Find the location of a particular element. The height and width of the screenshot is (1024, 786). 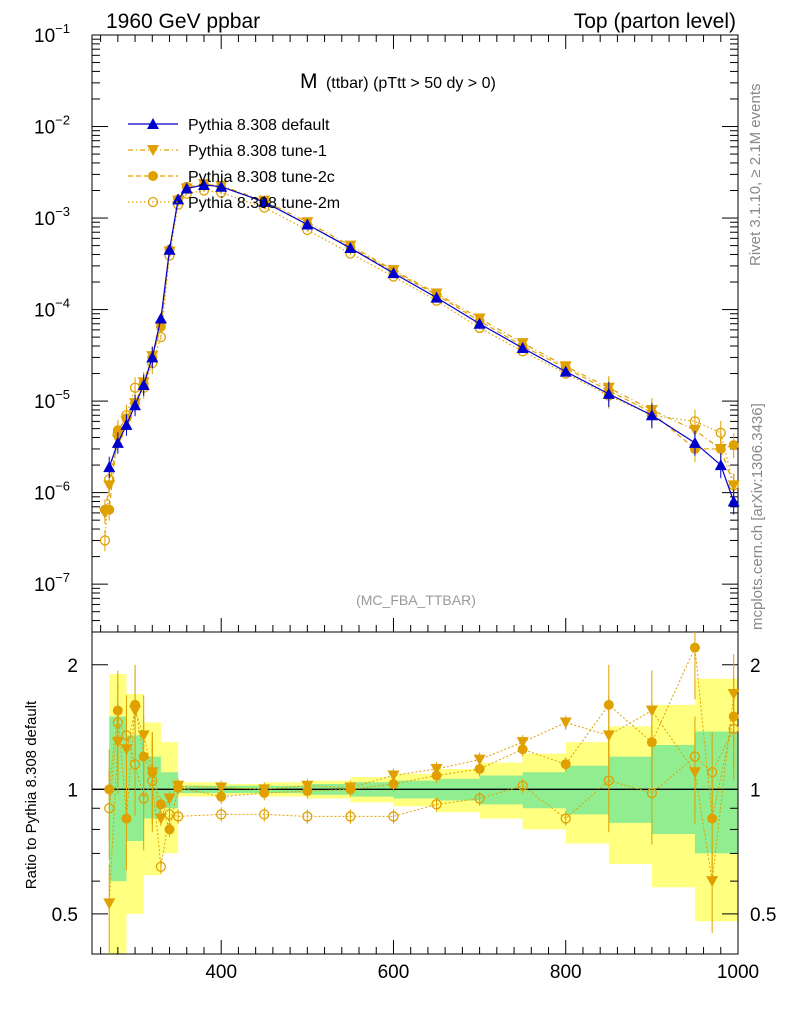

plot-title-sub: (ttbar) (pTtt > 50 dy > 0) is located at coordinates (411, 83).